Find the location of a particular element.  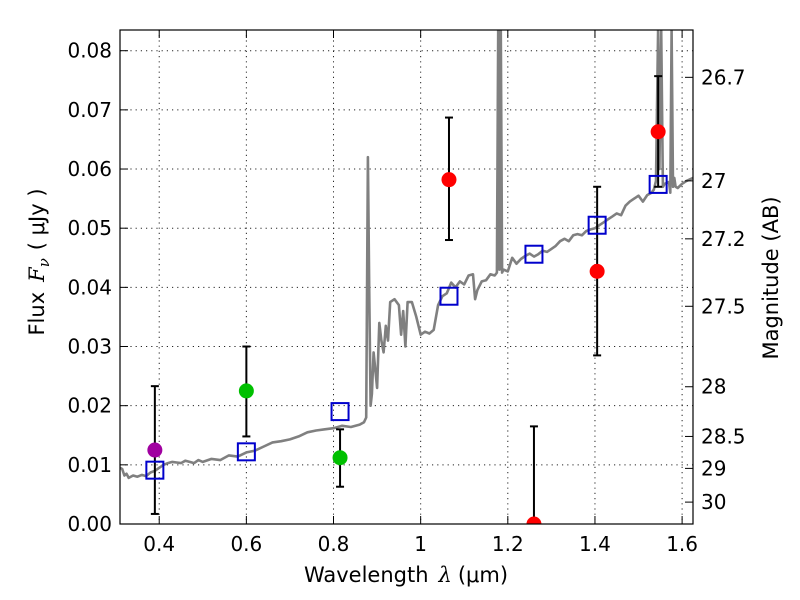

x-tick-label: 1.6 is located at coordinates (682, 544).